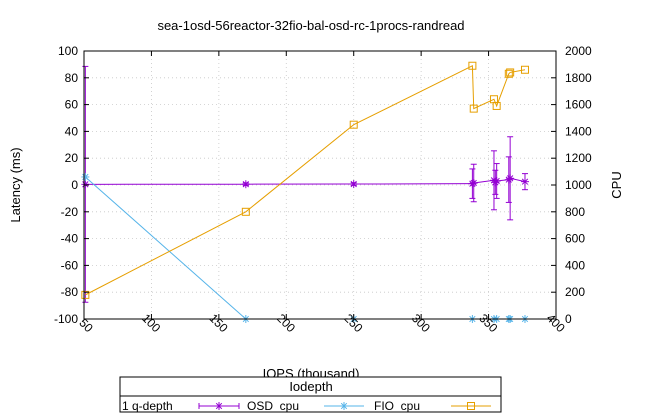 The width and height of the screenshot is (650, 420). What do you see at coordinates (15, 184) in the screenshot?
I see `y-axis-label: Latency (ms)` at bounding box center [15, 184].